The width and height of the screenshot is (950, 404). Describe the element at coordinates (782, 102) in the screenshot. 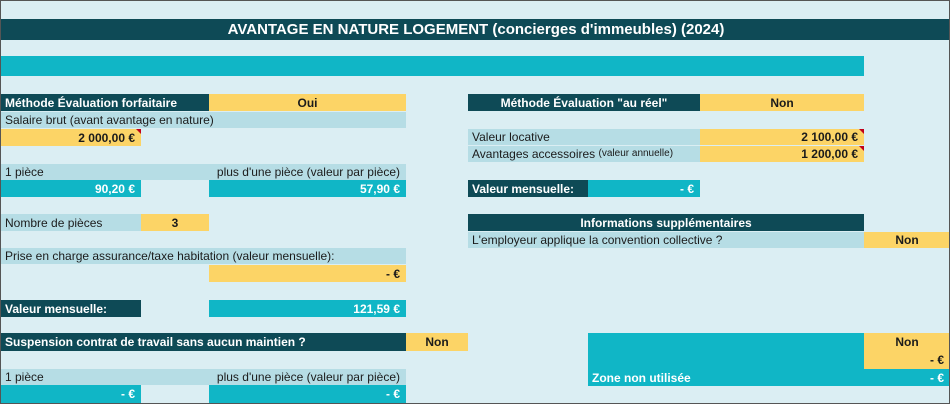

I see `method-reel-value: Non` at that location.